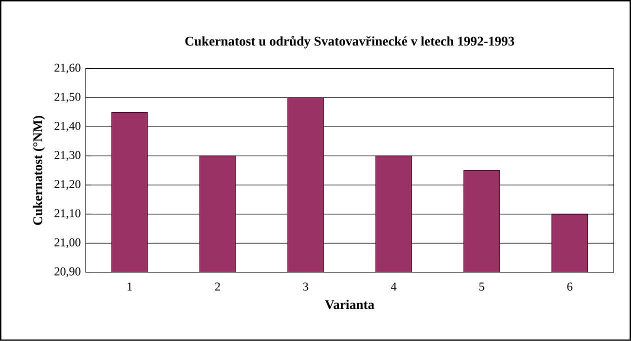  What do you see at coordinates (305, 286) in the screenshot?
I see `x-tick-label: 3` at bounding box center [305, 286].